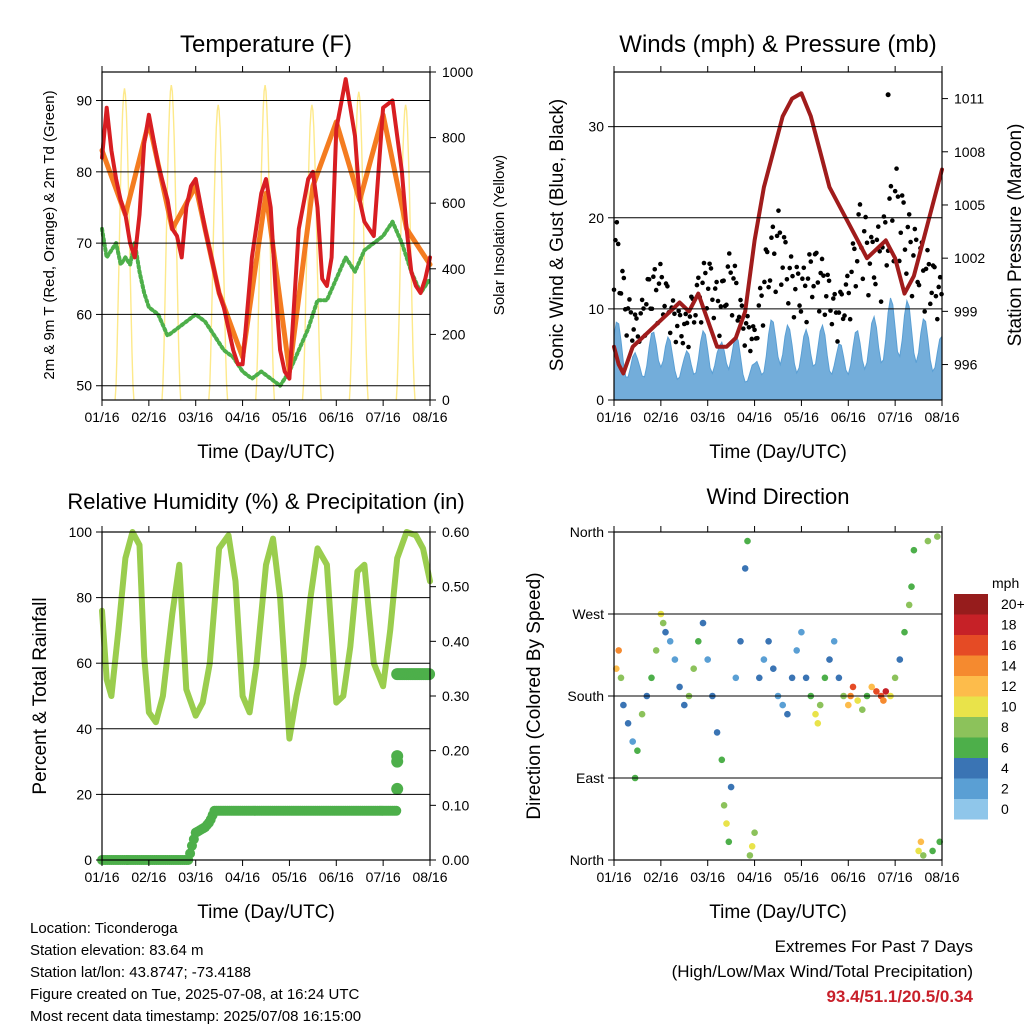 The width and height of the screenshot is (1024, 1028). Describe the element at coordinates (969, 205) in the screenshot. I see `y2-tick-label: 1005` at that location.